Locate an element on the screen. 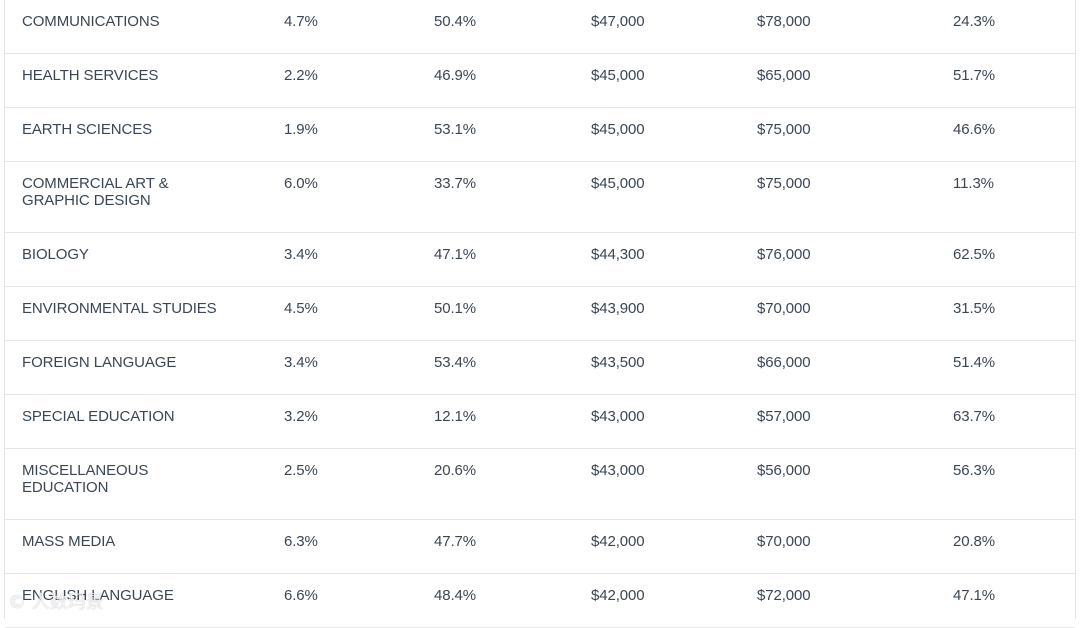 The width and height of the screenshot is (1080, 628). percent-cell: 47.7% is located at coordinates (455, 541).